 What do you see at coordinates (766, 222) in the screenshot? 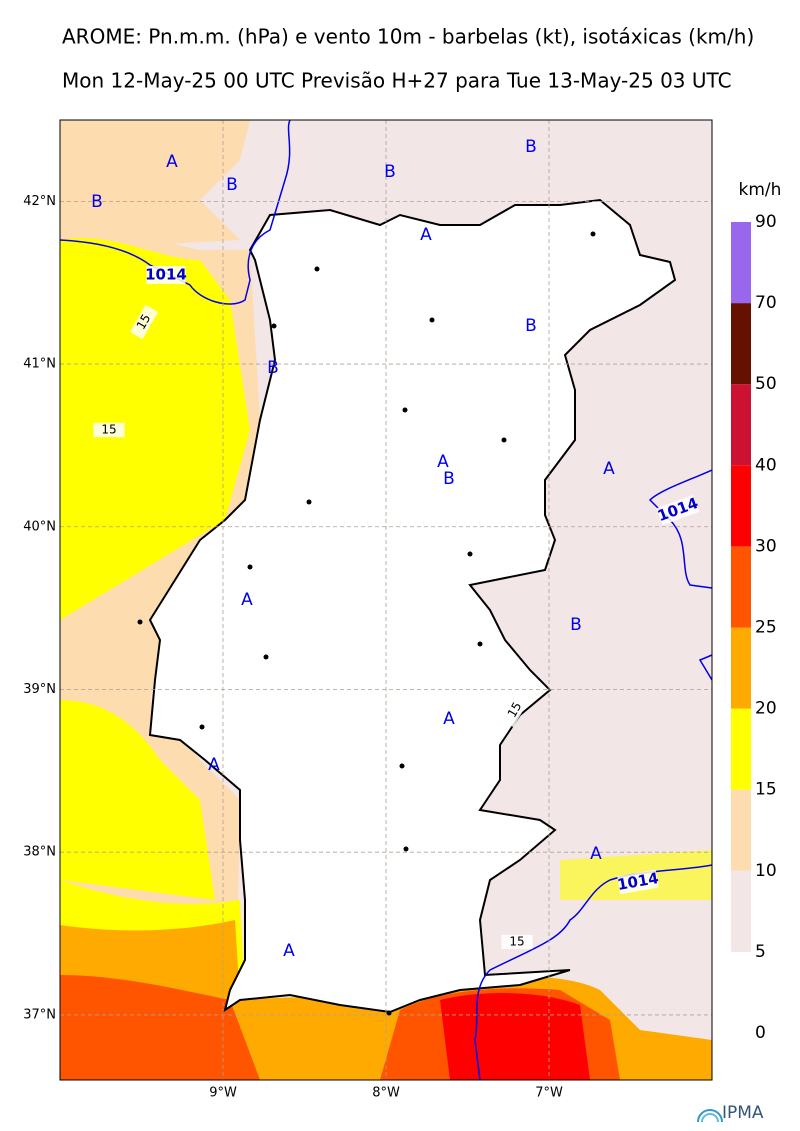
I see `colorbar-label: 90` at bounding box center [766, 222].